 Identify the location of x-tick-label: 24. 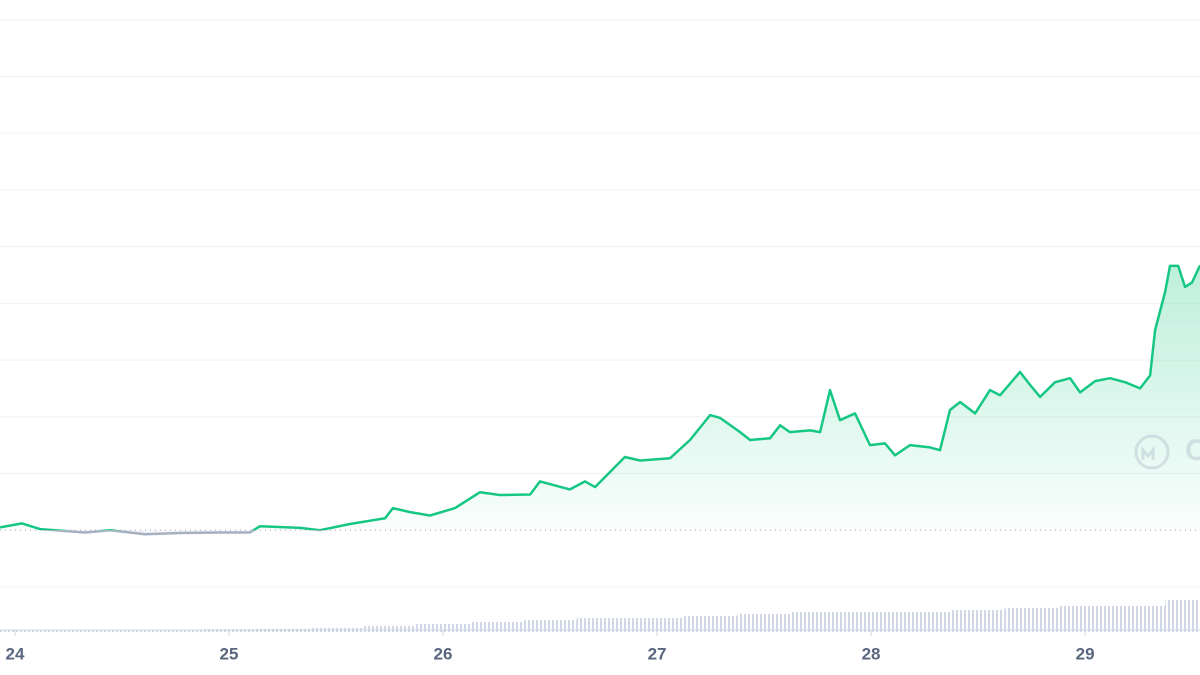
(15, 653).